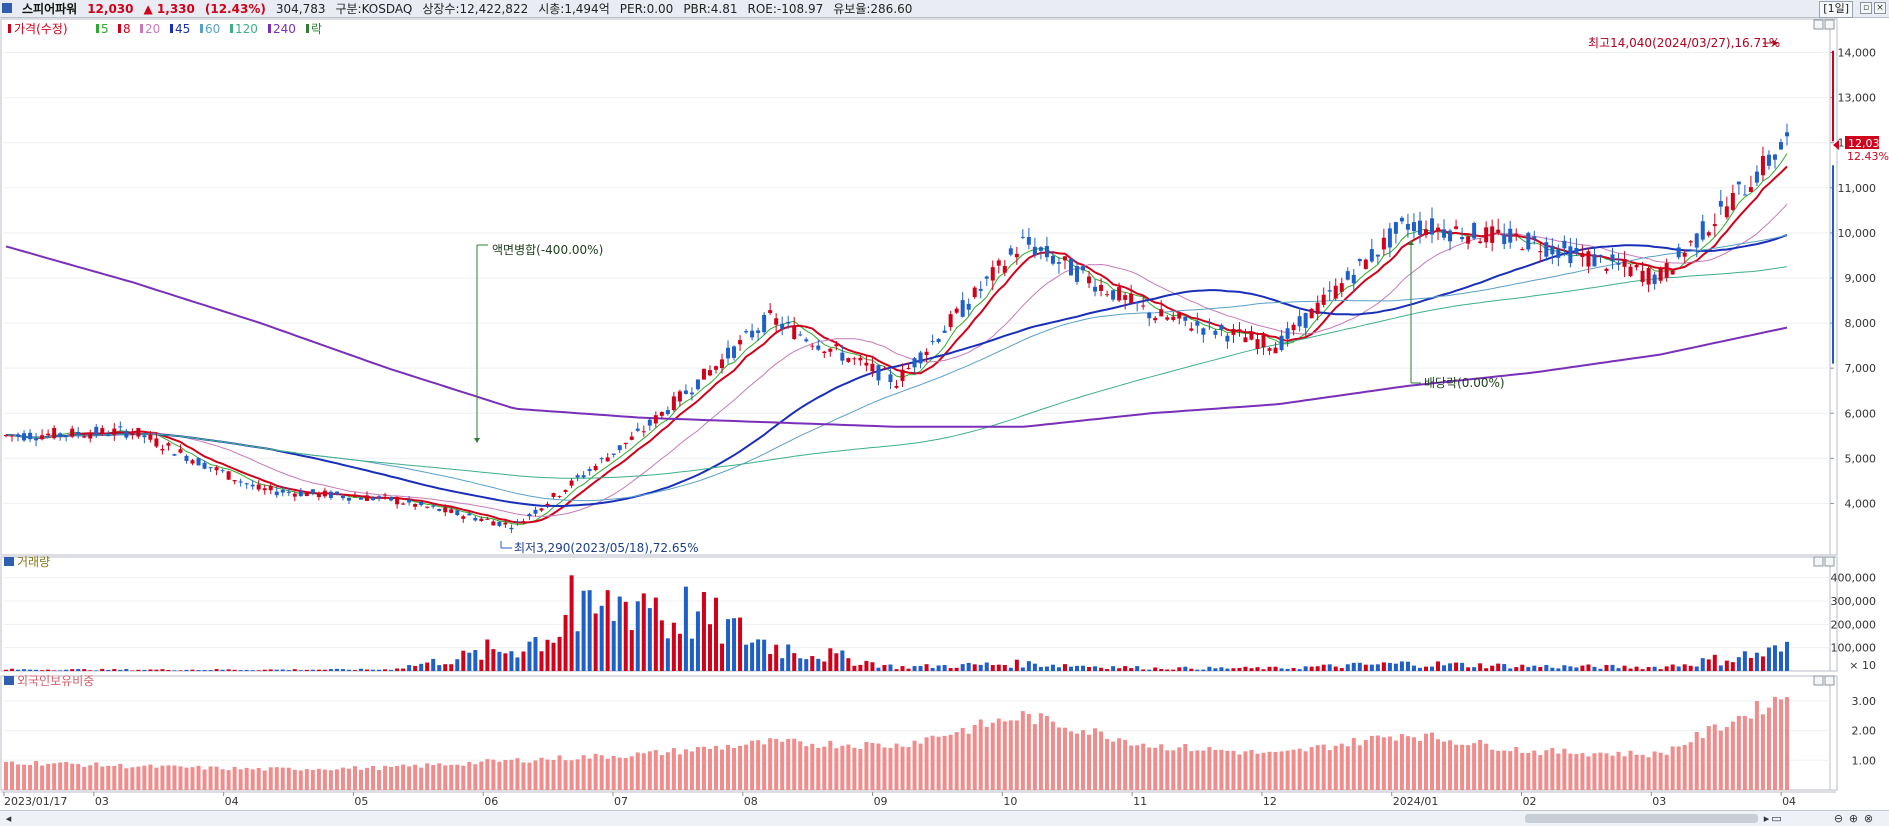  What do you see at coordinates (9, 680) in the screenshot?
I see `foreign-panel-icon` at bounding box center [9, 680].